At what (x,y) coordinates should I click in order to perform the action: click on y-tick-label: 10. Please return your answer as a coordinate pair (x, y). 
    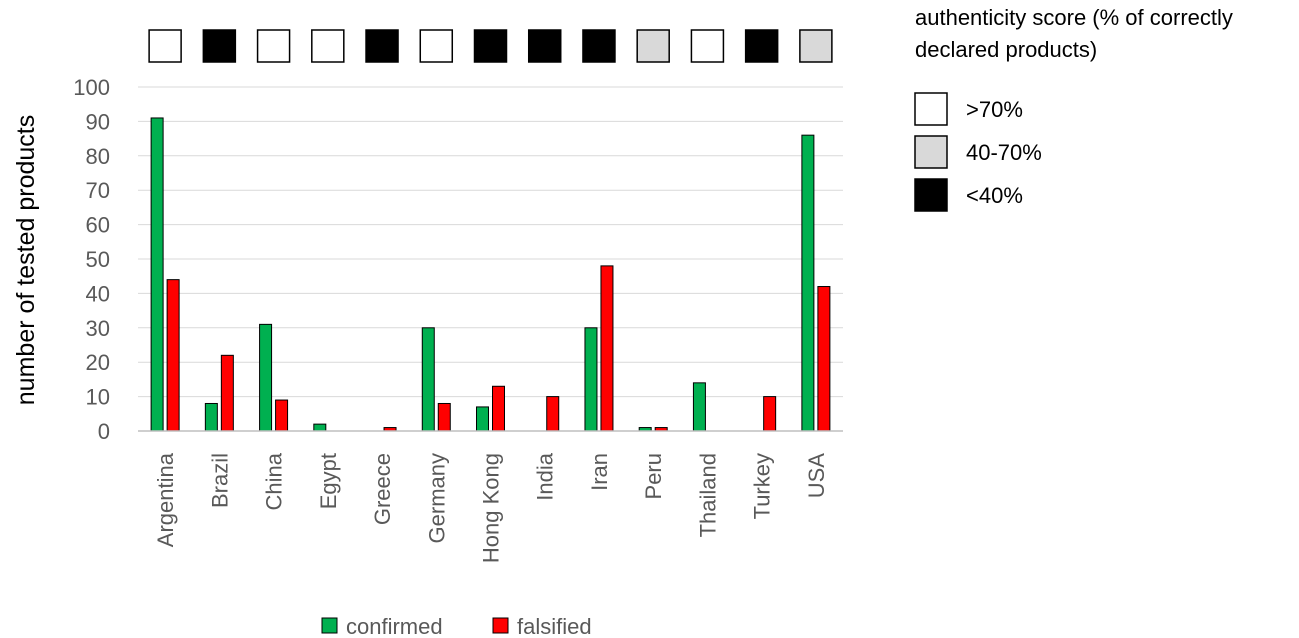
    Looking at the image, I should click on (98, 397).